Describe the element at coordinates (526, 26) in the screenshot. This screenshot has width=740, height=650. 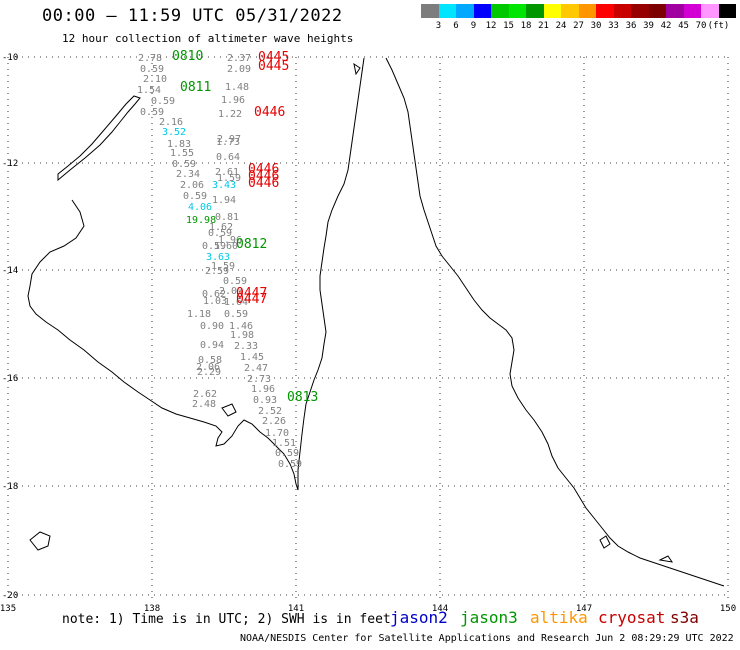
I see `color-scale-tick: 18` at that location.